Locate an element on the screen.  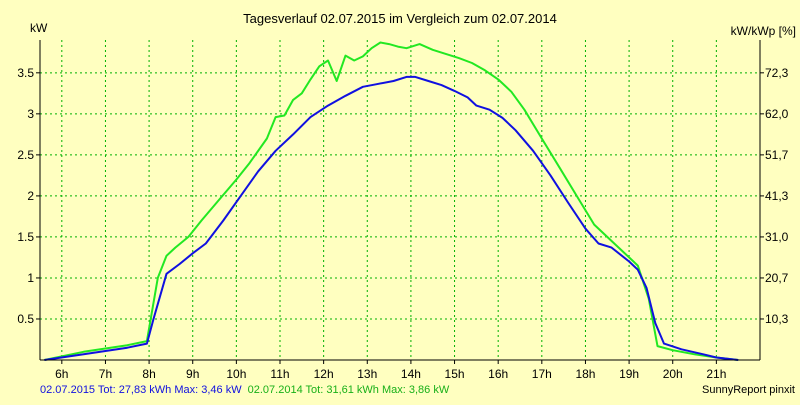
x-tick-label-2: 8h is located at coordinates (148, 374).